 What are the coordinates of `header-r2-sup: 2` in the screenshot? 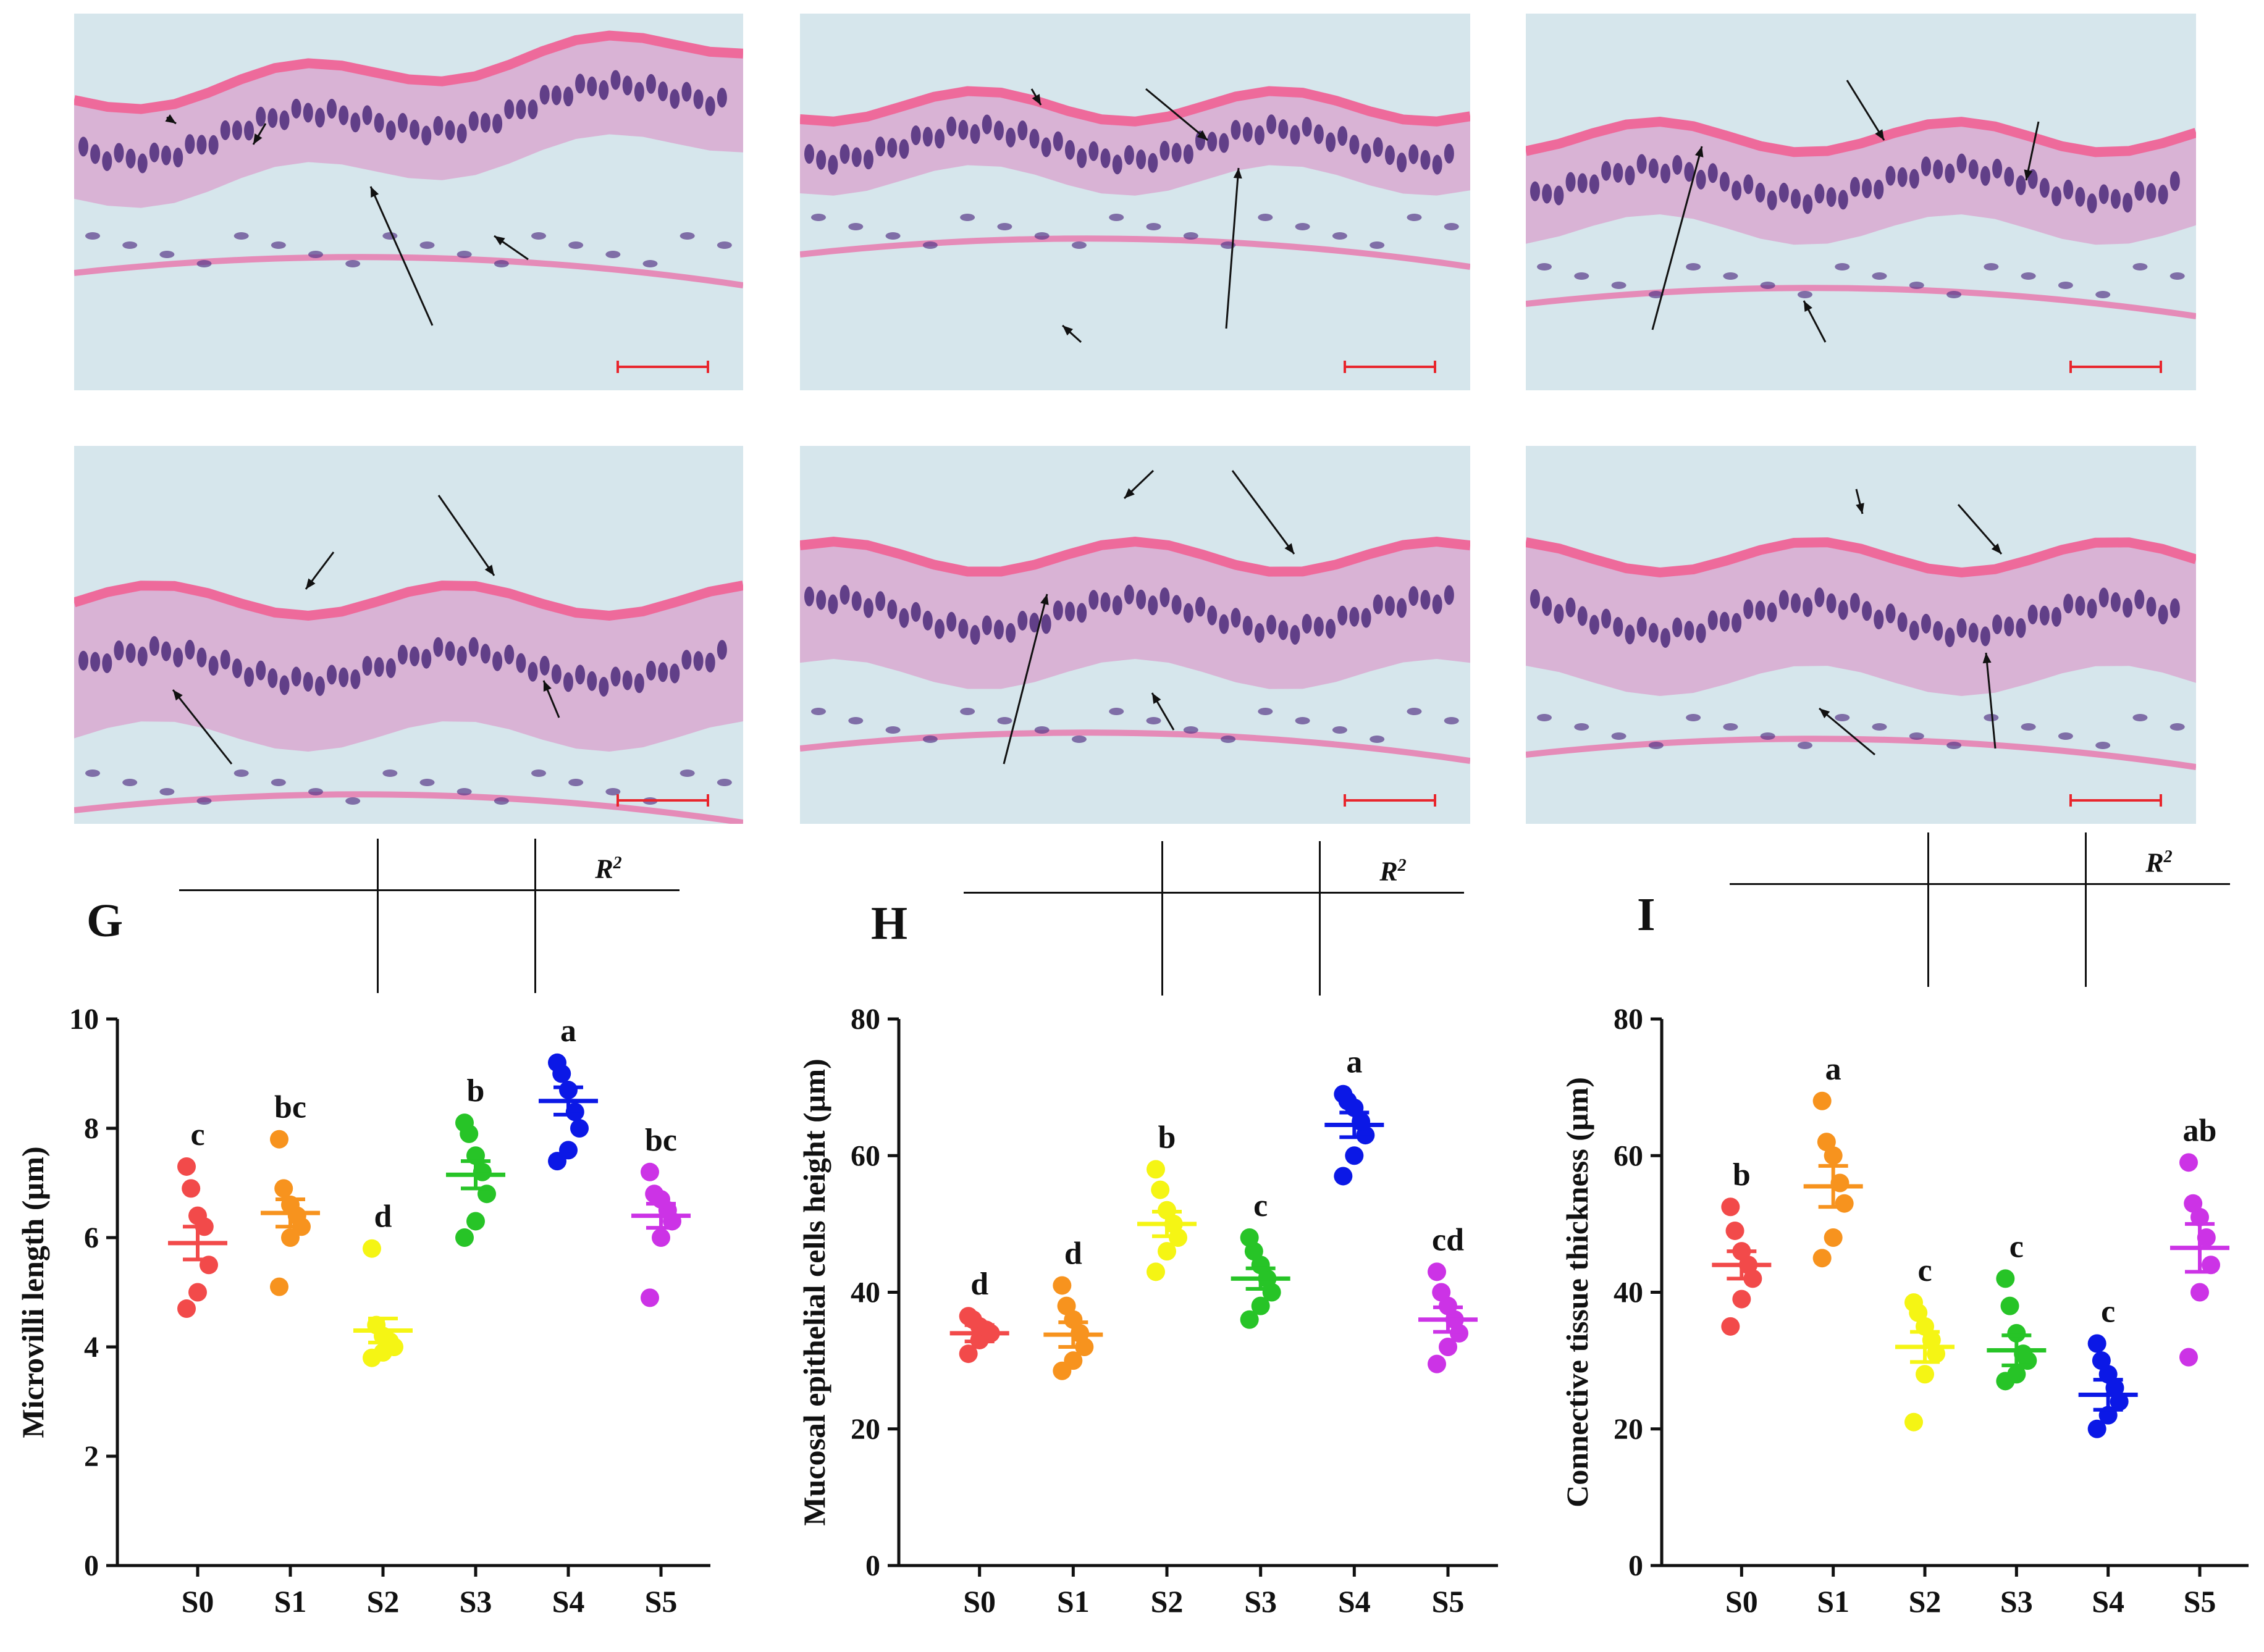 It's located at (2168, 856).